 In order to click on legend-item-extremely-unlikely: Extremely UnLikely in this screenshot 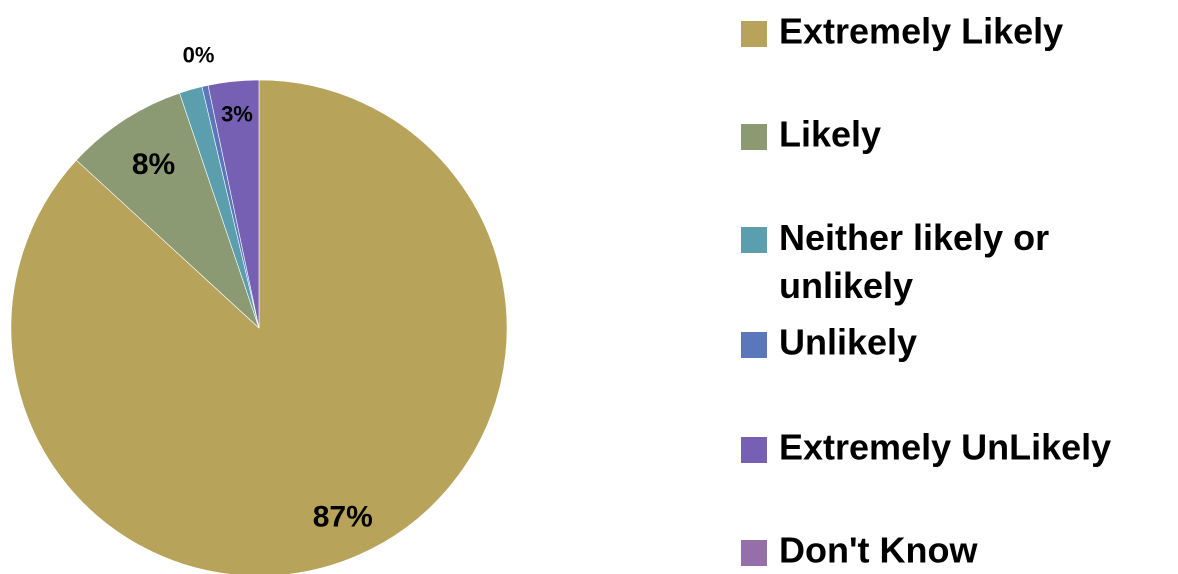, I will do `click(926, 447)`.